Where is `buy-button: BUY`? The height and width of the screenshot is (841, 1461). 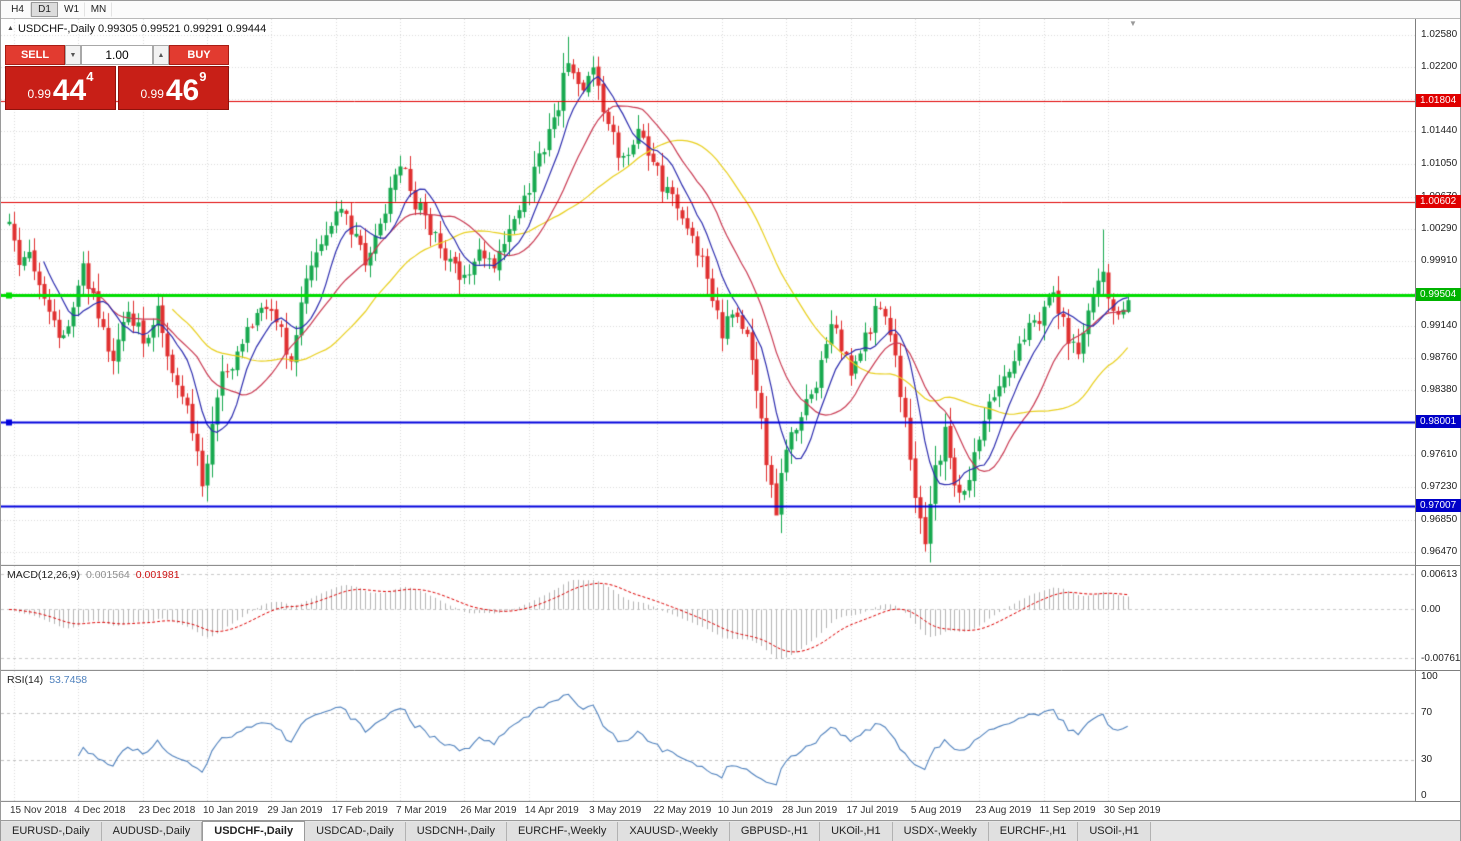
buy-button: BUY is located at coordinates (199, 55).